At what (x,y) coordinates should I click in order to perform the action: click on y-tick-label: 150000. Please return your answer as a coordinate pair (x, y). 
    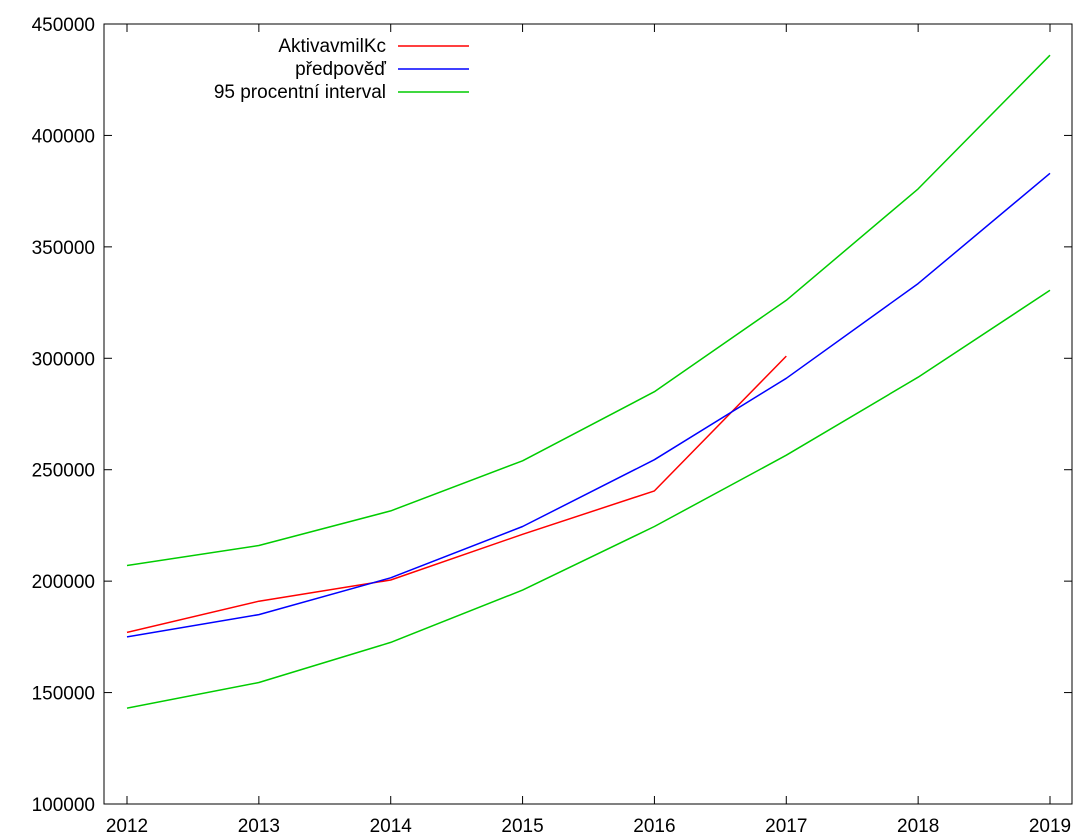
    Looking at the image, I should click on (63, 694).